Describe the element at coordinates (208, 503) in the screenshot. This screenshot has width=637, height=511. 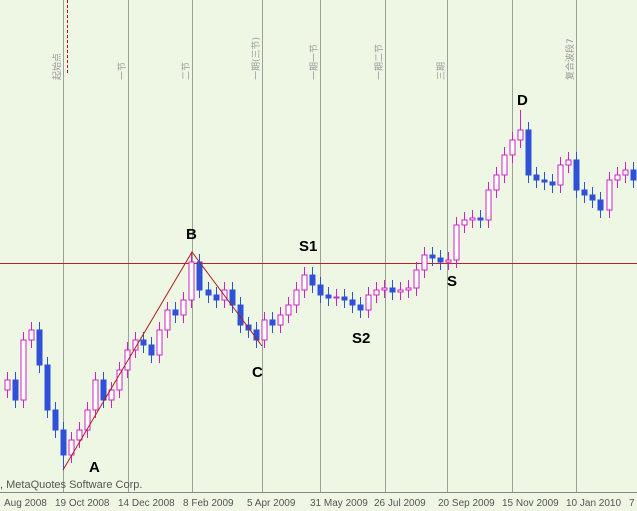
I see `x-label: 8 Feb 2009` at that location.